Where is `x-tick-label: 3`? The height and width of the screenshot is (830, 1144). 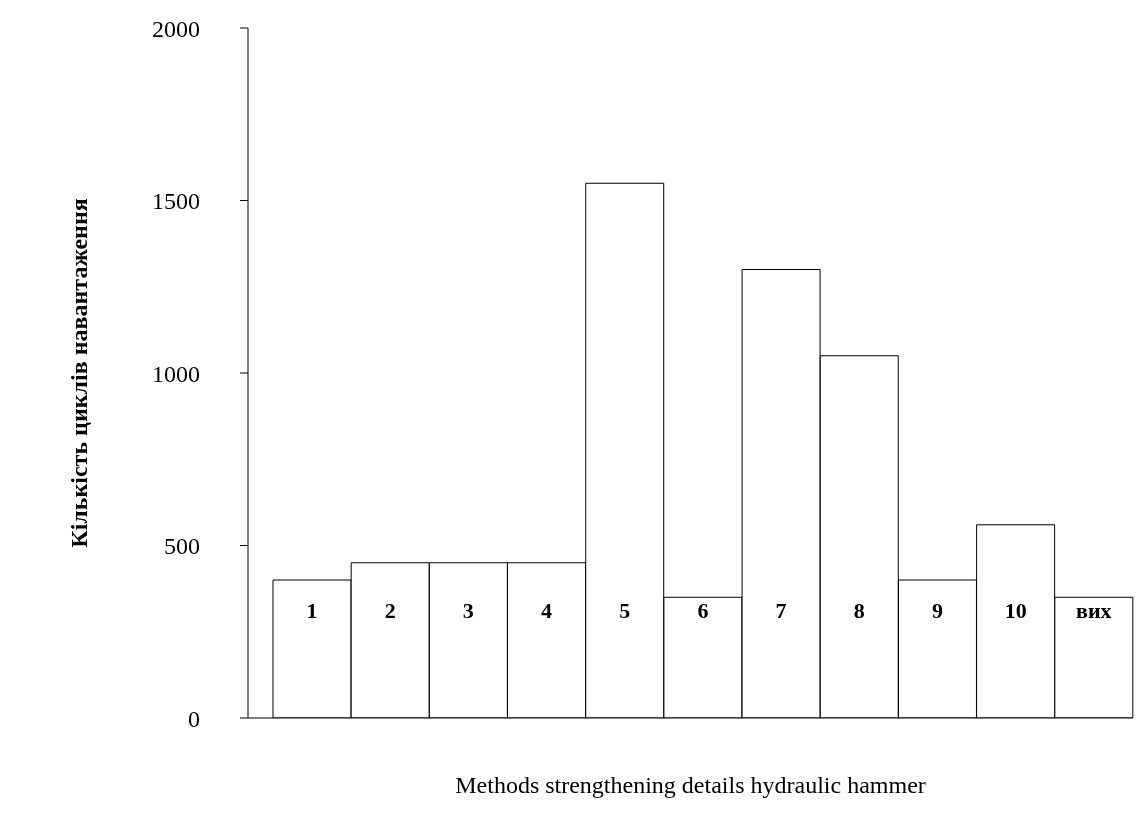 x-tick-label: 3 is located at coordinates (468, 610).